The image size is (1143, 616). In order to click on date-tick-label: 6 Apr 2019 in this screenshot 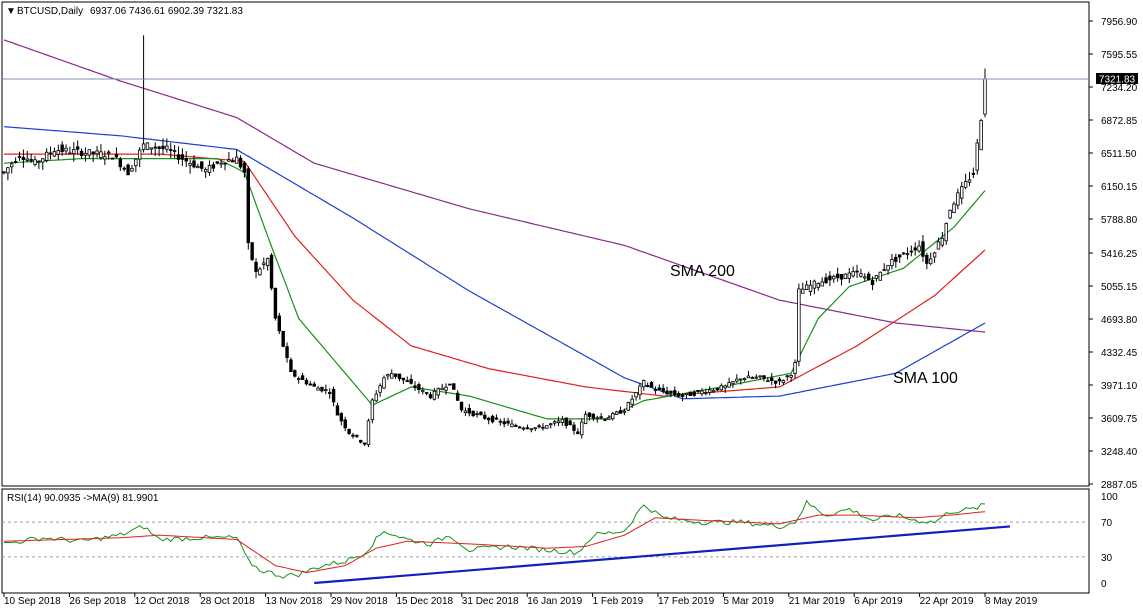, I will do `click(878, 601)`.